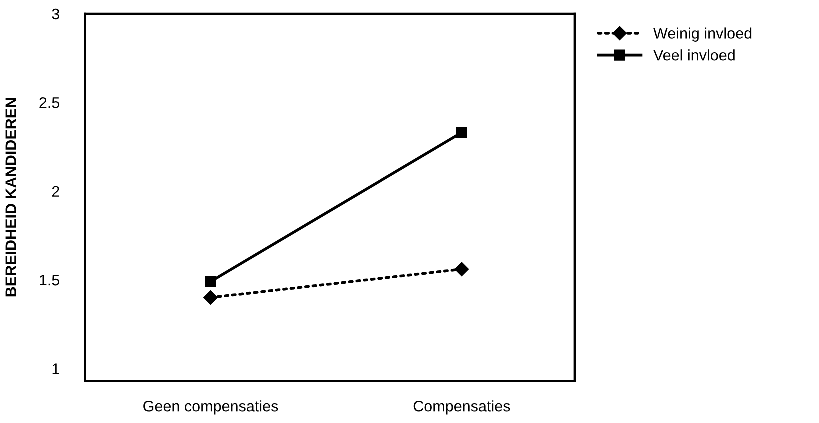 This screenshot has width=819, height=423. Describe the element at coordinates (50, 280) in the screenshot. I see `y-tick-label: 1.5` at that location.